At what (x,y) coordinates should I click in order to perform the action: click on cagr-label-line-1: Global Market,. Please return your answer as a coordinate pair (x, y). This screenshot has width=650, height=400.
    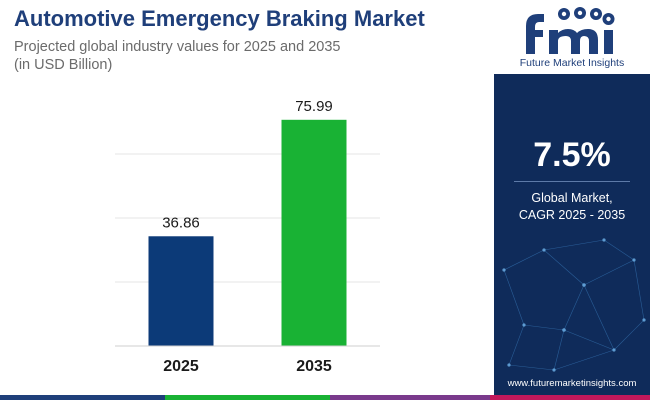
    Looking at the image, I should click on (572, 198).